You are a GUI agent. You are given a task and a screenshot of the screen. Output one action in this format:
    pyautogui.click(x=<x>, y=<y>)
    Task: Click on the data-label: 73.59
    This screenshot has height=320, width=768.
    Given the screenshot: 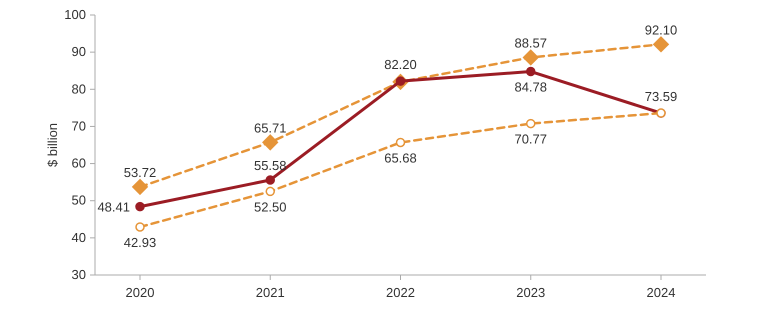 What is the action you would take?
    pyautogui.click(x=661, y=96)
    